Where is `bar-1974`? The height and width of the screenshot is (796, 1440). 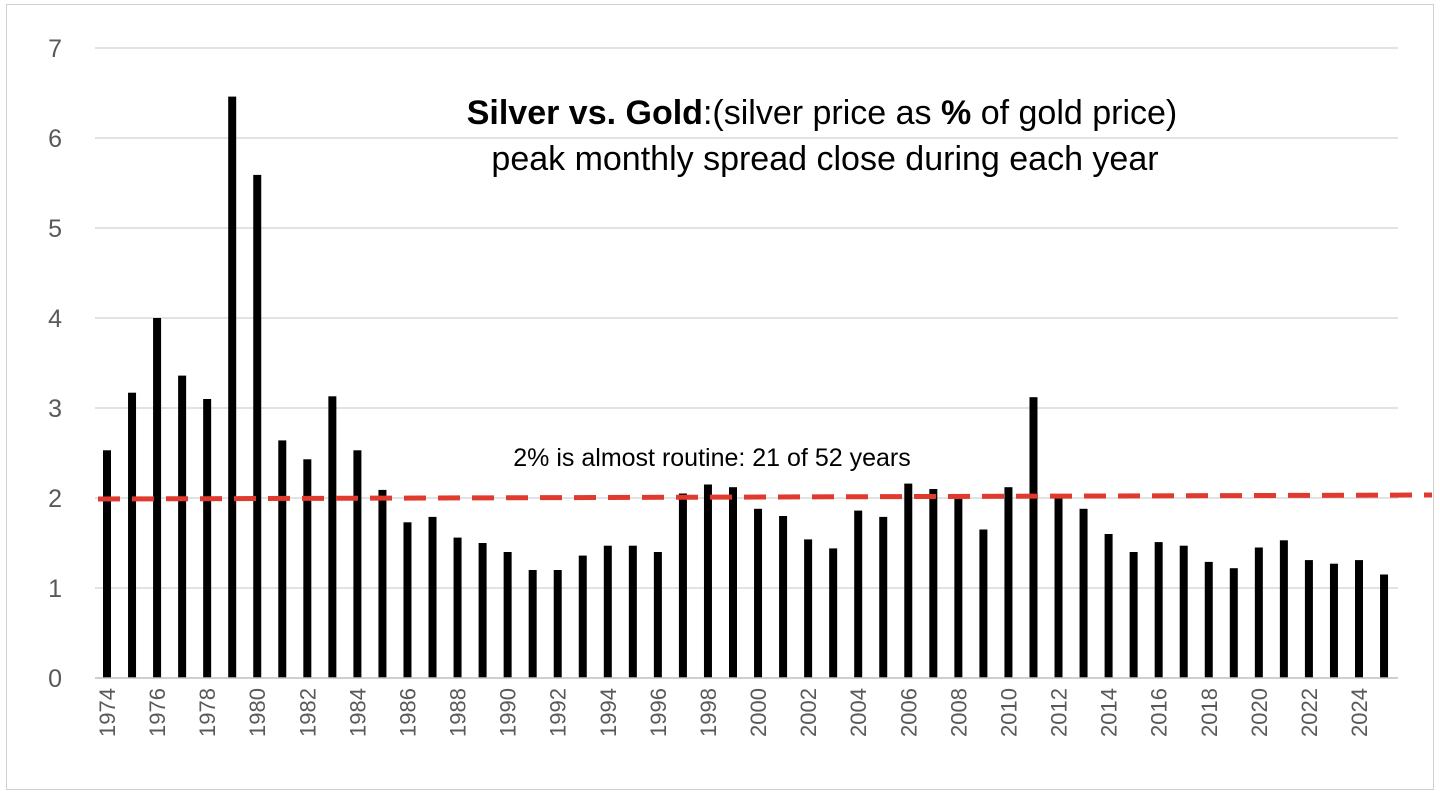 bar-1974 is located at coordinates (107, 564).